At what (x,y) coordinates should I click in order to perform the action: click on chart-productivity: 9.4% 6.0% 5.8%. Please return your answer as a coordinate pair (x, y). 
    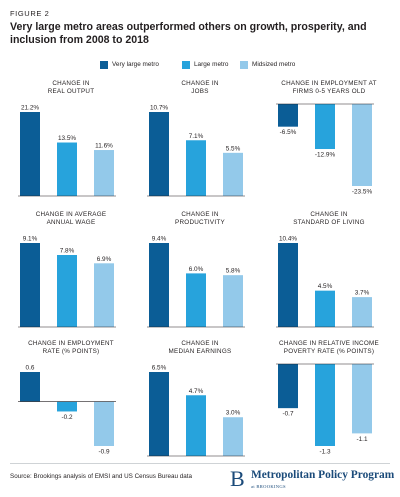
    Looking at the image, I should click on (196, 282).